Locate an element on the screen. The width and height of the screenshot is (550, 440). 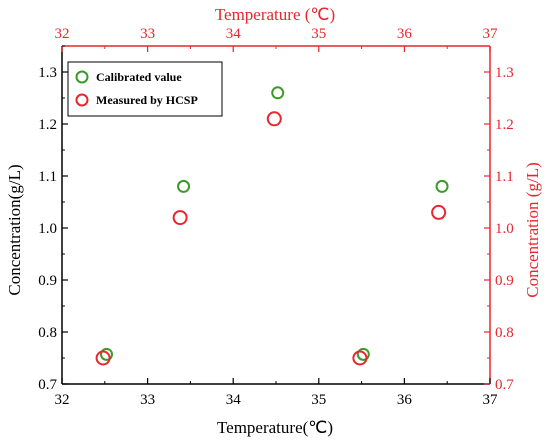
left-axis-title: Concentration(g/L) is located at coordinates (14, 229).